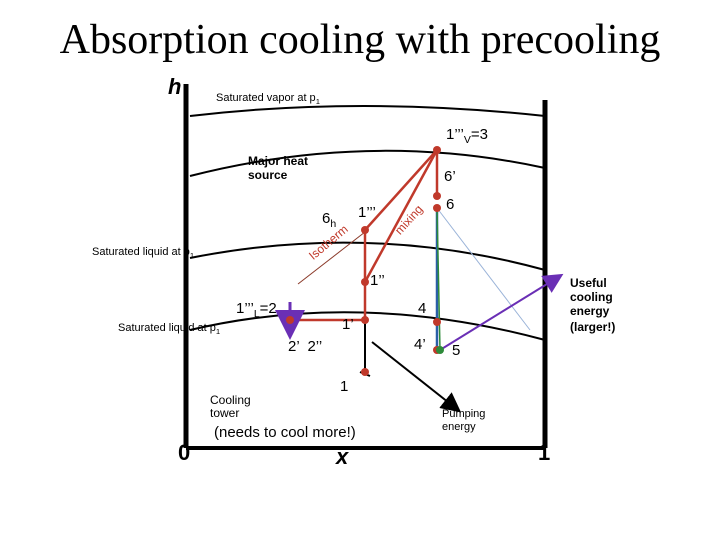  I want to click on point-1L2, so click(290, 320).